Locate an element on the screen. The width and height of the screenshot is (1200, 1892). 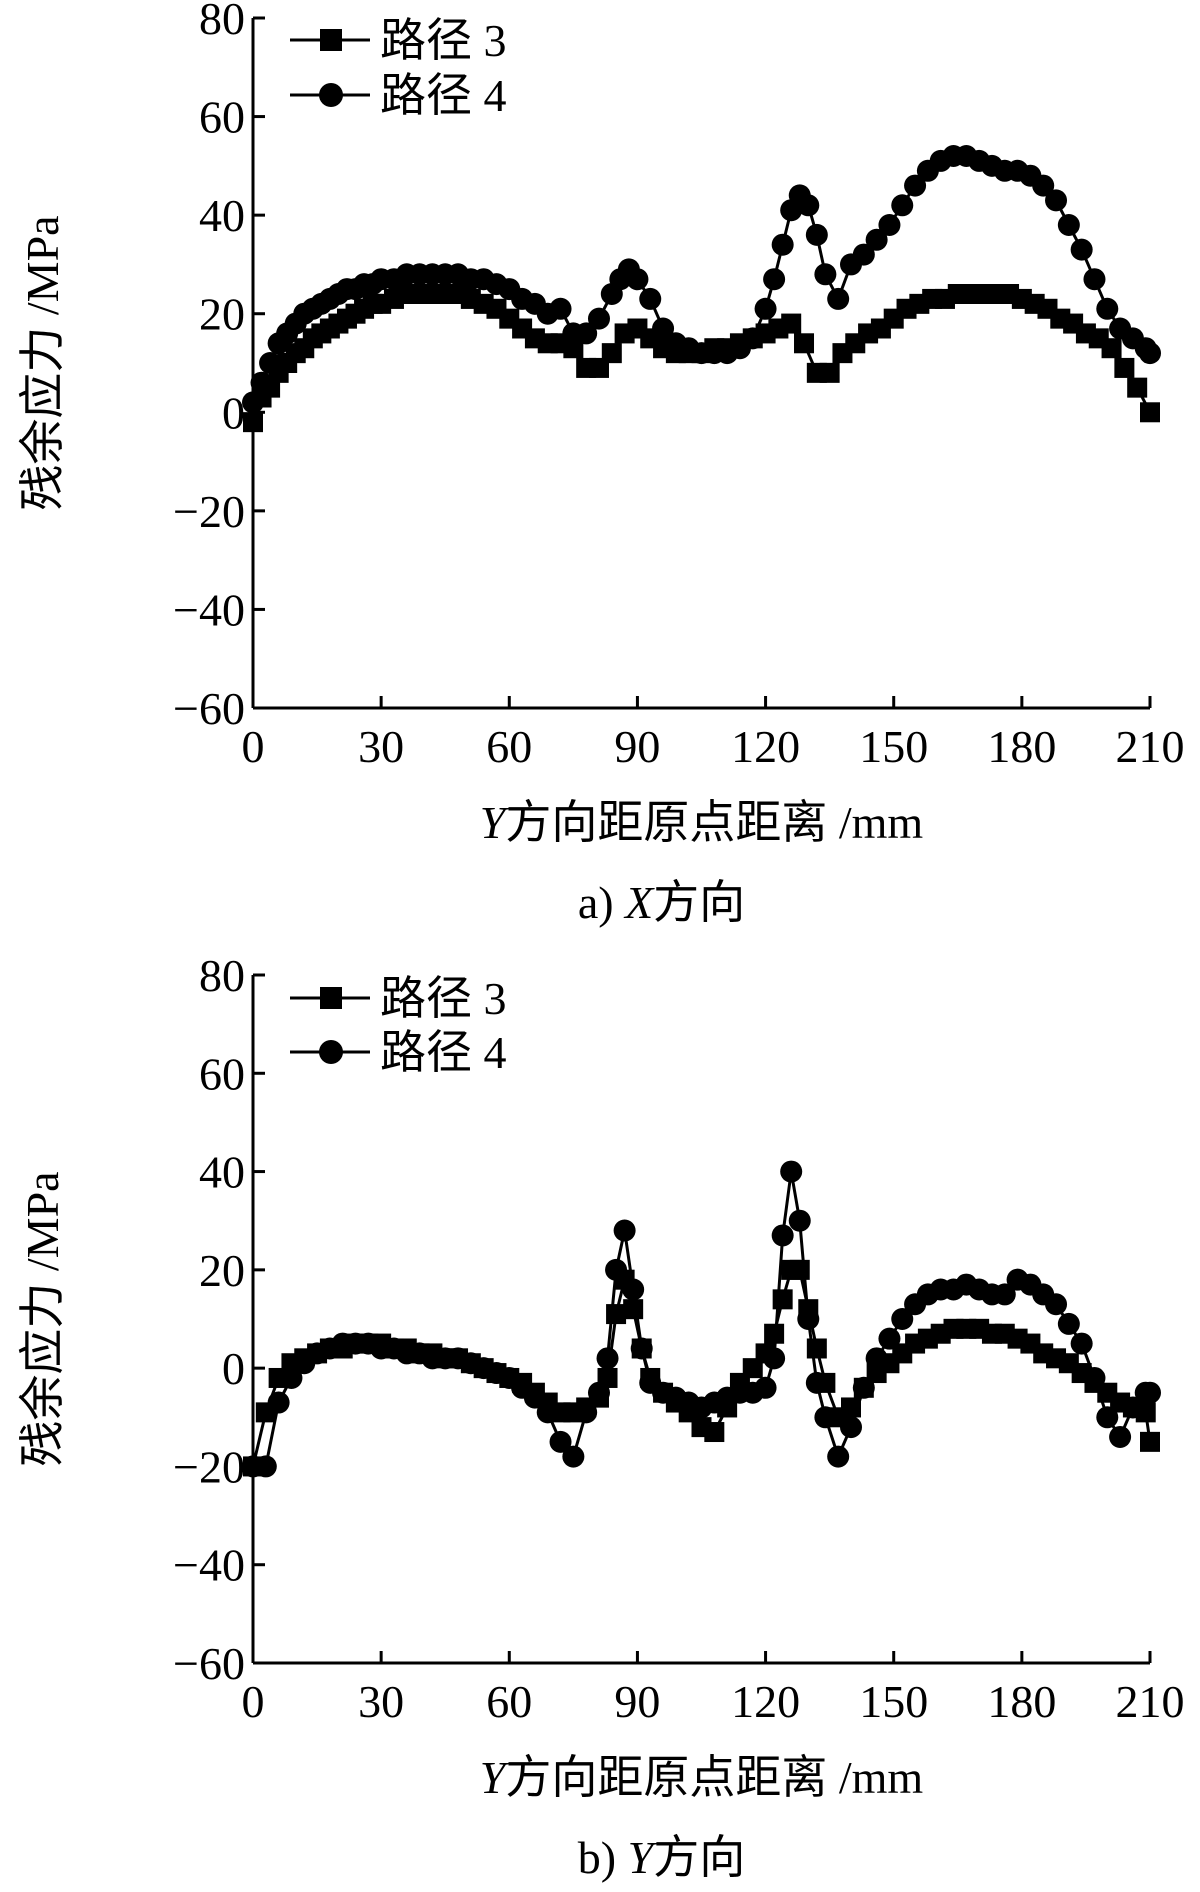
caption-axis: Y is located at coordinates (643, 1857).